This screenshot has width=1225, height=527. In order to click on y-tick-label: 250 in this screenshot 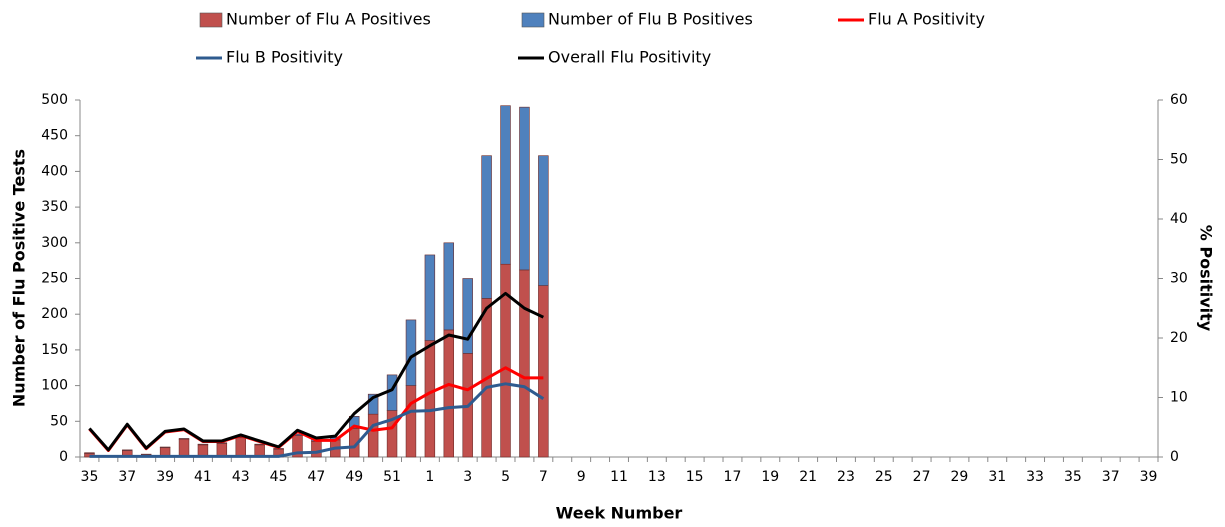, I will do `click(54, 279)`.